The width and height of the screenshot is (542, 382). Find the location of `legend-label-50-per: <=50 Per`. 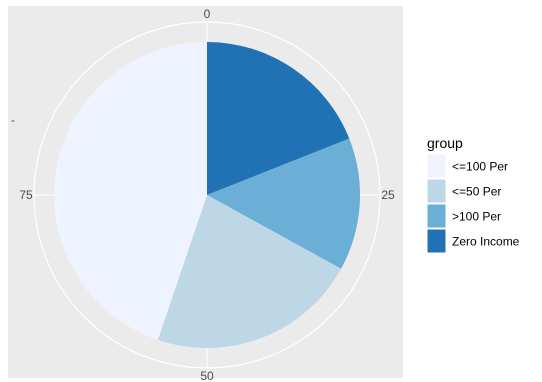

legend-label-50-per: <=50 Per is located at coordinates (476, 192).